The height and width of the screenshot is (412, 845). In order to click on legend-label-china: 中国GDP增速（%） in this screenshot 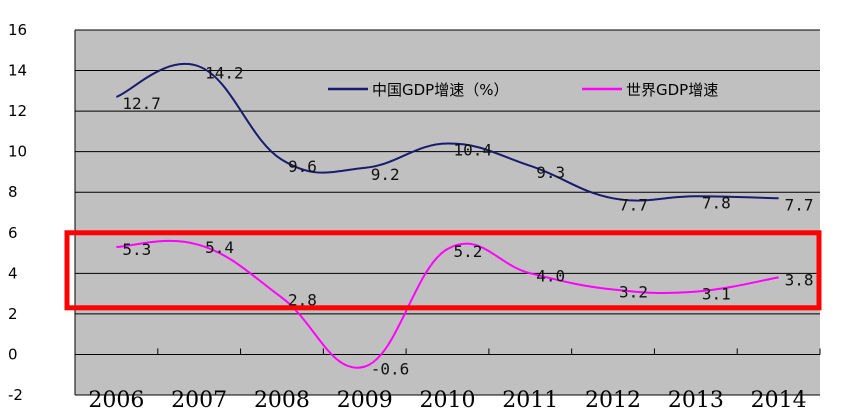, I will do `click(440, 90)`.